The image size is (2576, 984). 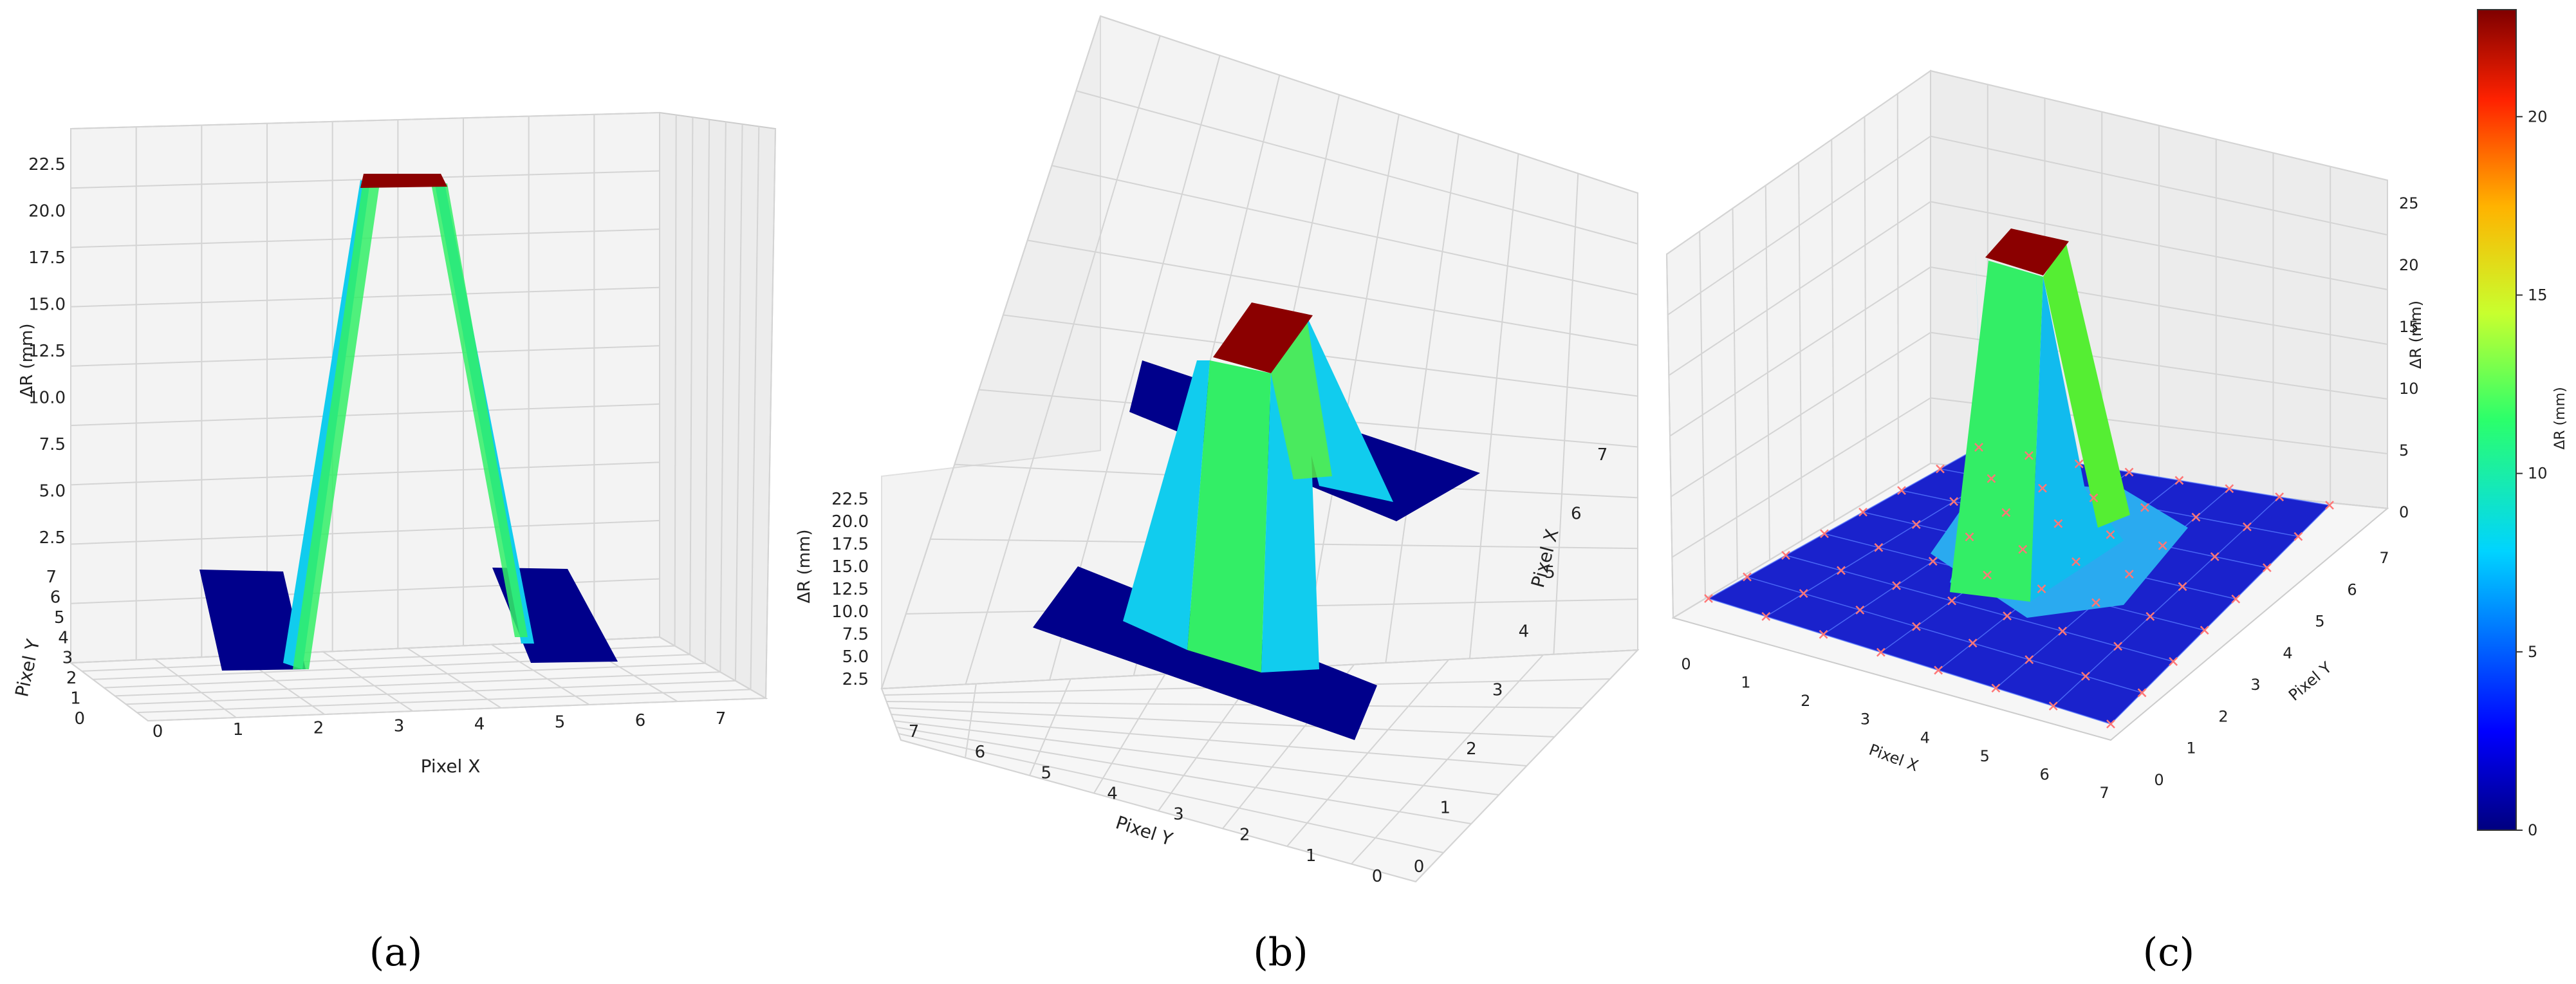 What do you see at coordinates (71, 678) in the screenshot?
I see `panel-a-y-tick: 2` at bounding box center [71, 678].